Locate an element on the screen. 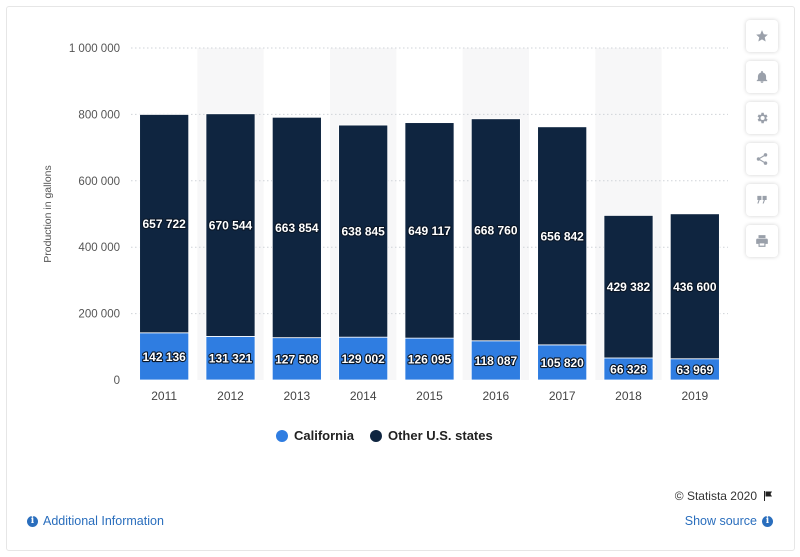 The width and height of the screenshot is (800, 557). notification-button is located at coordinates (762, 77).